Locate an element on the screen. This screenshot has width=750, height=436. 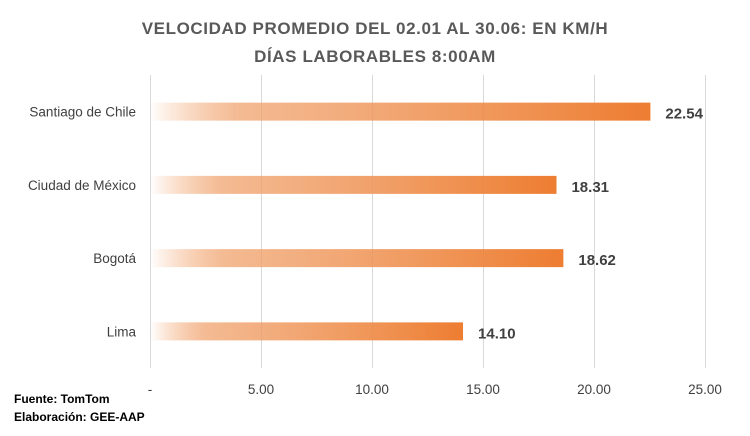
data-label-0: 22.54 is located at coordinates (684, 114).